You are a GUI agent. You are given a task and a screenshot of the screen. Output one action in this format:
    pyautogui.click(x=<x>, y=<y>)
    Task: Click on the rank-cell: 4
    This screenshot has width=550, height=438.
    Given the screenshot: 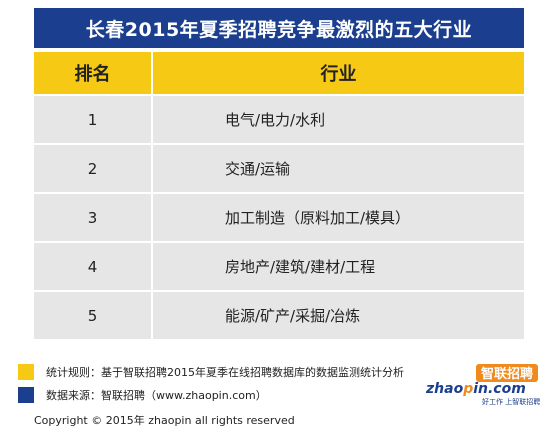 What is the action you would take?
    pyautogui.click(x=93, y=266)
    